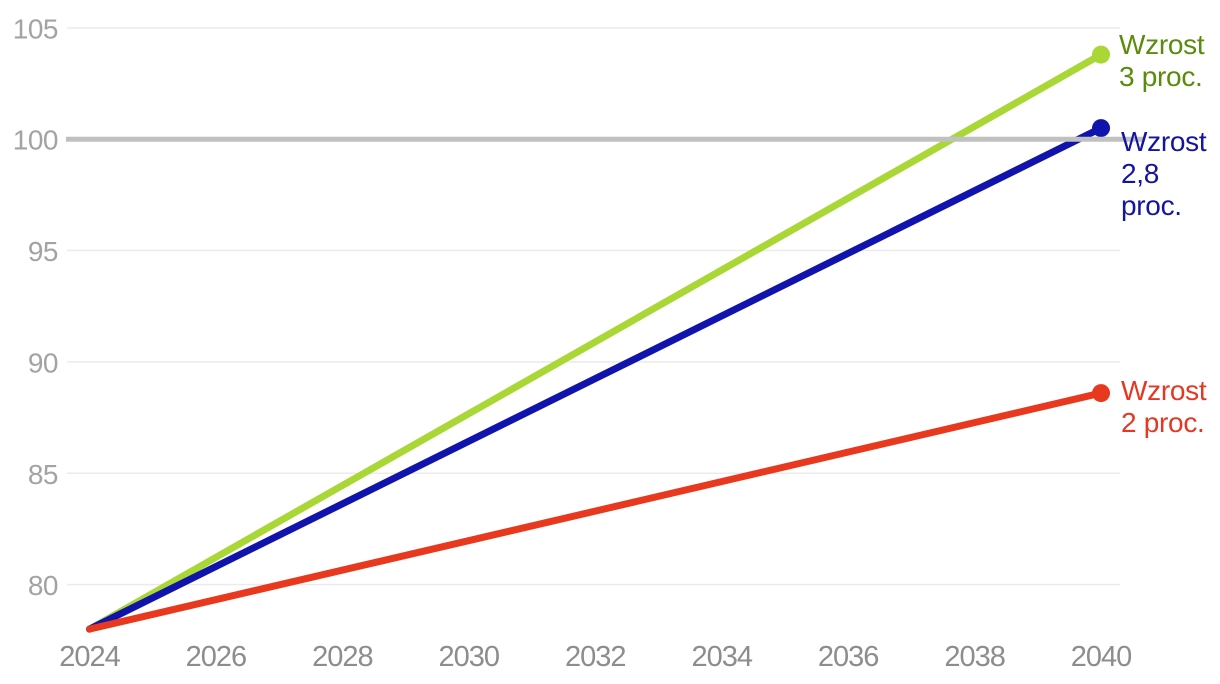 This screenshot has height=684, width=1220. I want to click on y-axis-tick-label: 80, so click(43, 585).